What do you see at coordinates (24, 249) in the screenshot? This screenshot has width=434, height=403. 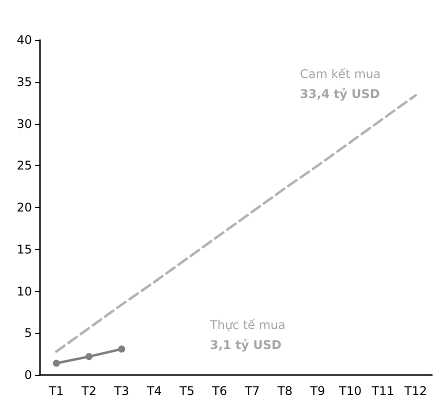 I see `y-tick-label: 15` at bounding box center [24, 249].